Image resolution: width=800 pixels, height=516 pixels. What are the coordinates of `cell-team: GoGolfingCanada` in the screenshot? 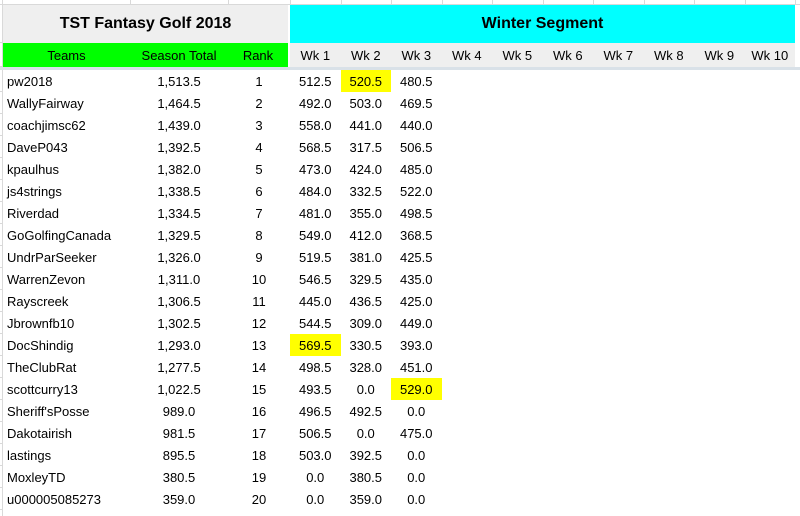 It's located at (59, 235).